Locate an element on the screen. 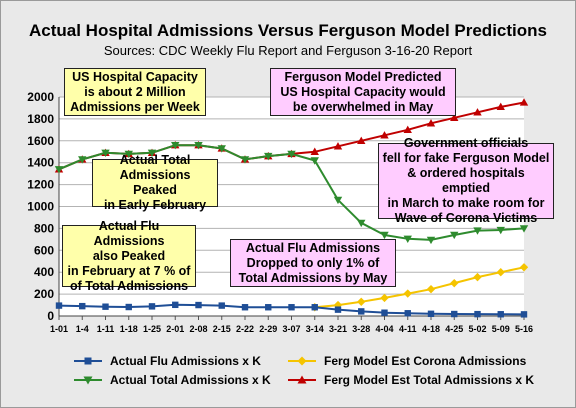 The width and height of the screenshot is (576, 408). legend-label-2: Ferg Model Est Corona Admissions is located at coordinates (425, 361).